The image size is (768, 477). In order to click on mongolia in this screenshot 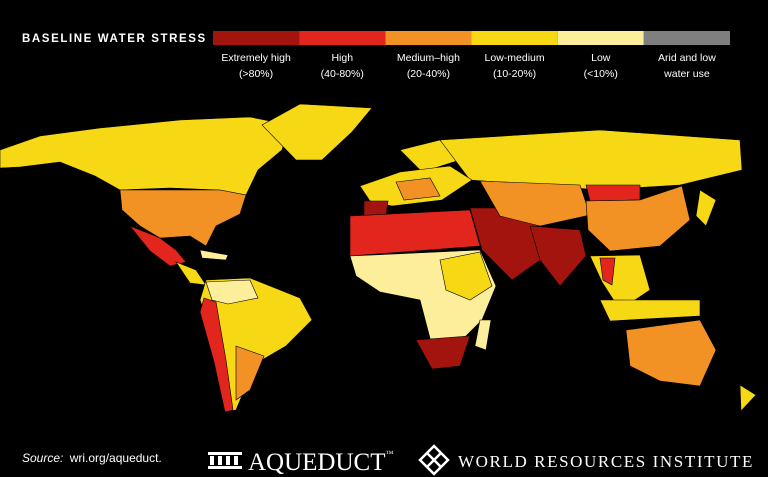, I will do `click(613, 193)`.